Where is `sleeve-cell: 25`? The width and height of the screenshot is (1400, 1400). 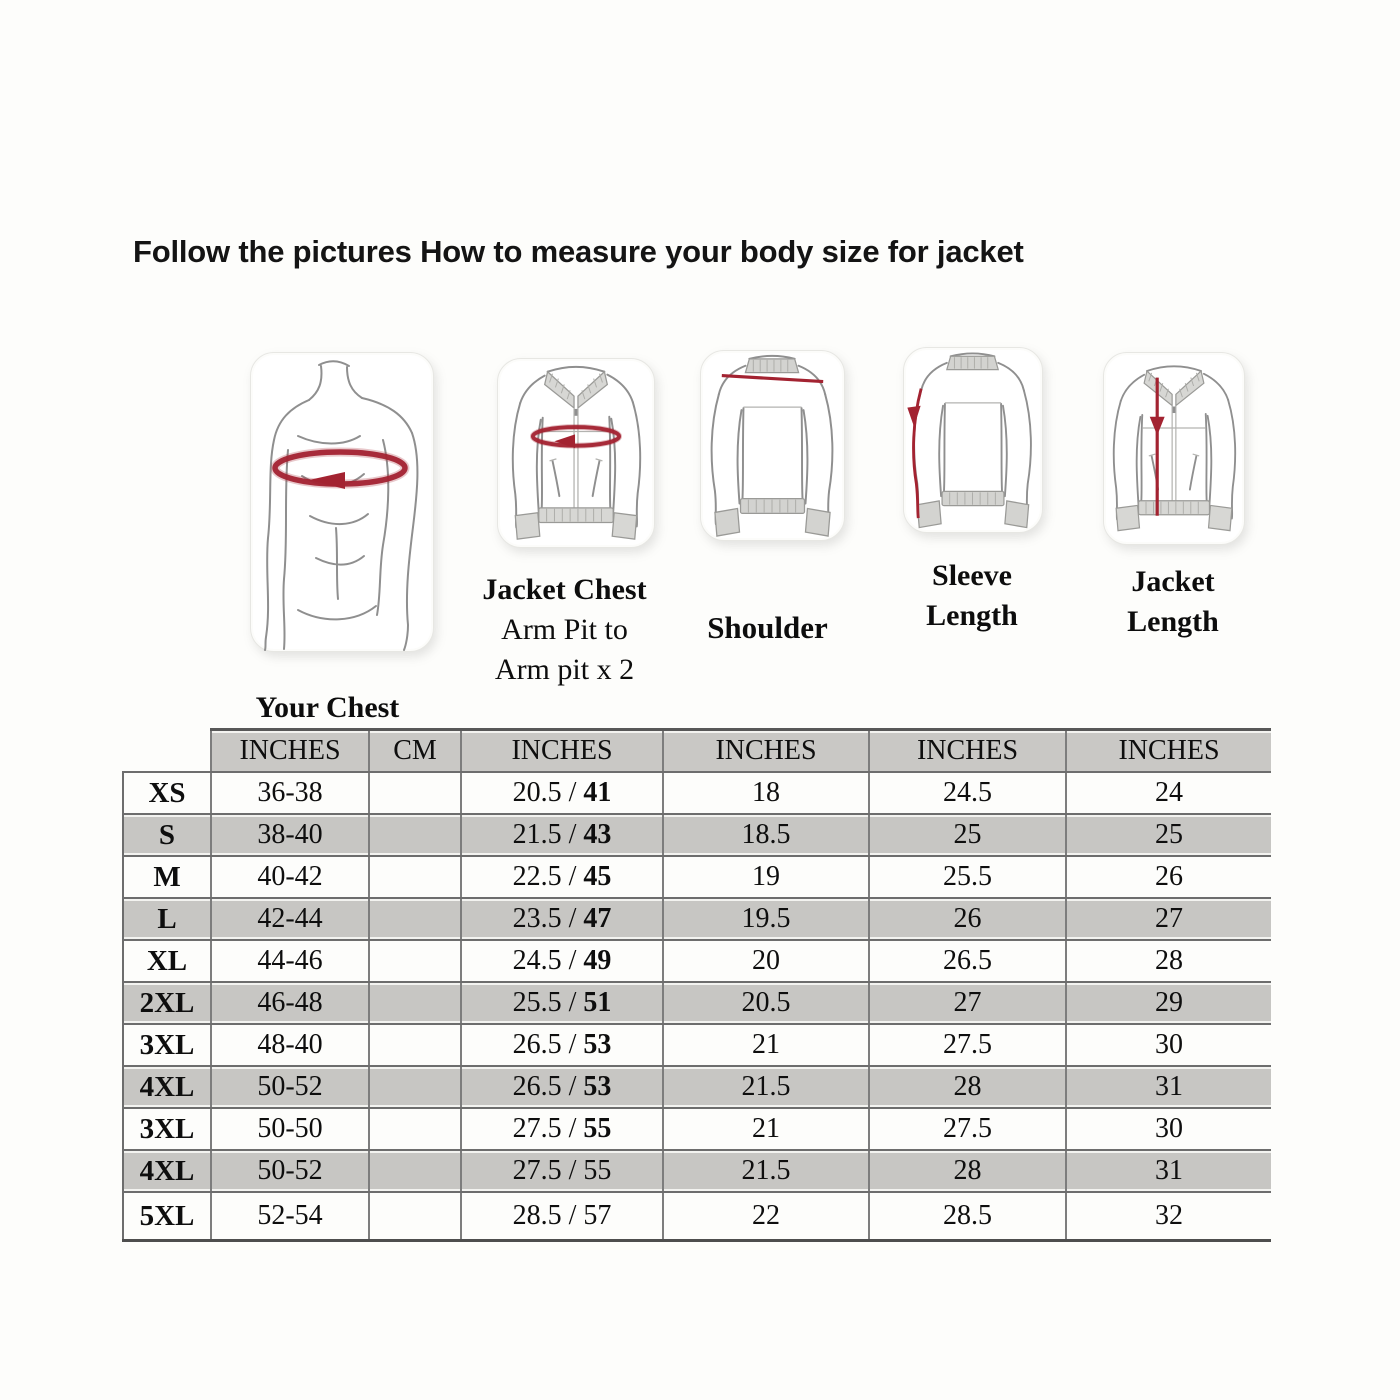 sleeve-cell: 25 is located at coordinates (967, 835).